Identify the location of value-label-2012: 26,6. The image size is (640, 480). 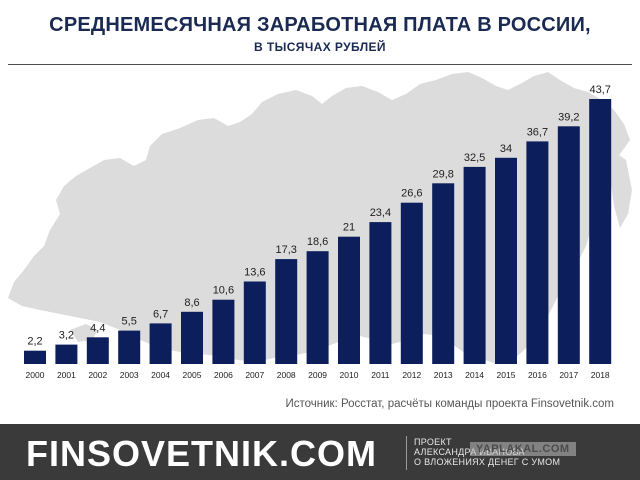
(411, 194).